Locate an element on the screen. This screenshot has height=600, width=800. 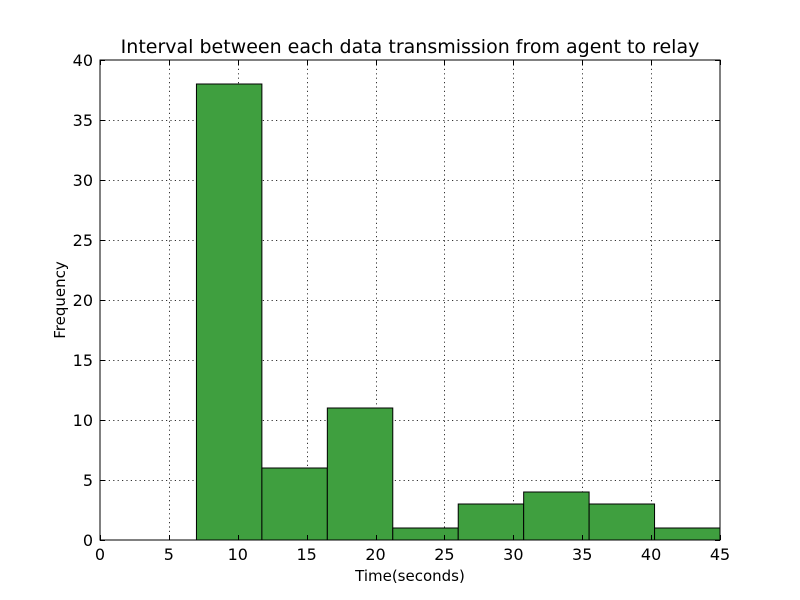
y-tick-label: 10 is located at coordinates (83, 420).